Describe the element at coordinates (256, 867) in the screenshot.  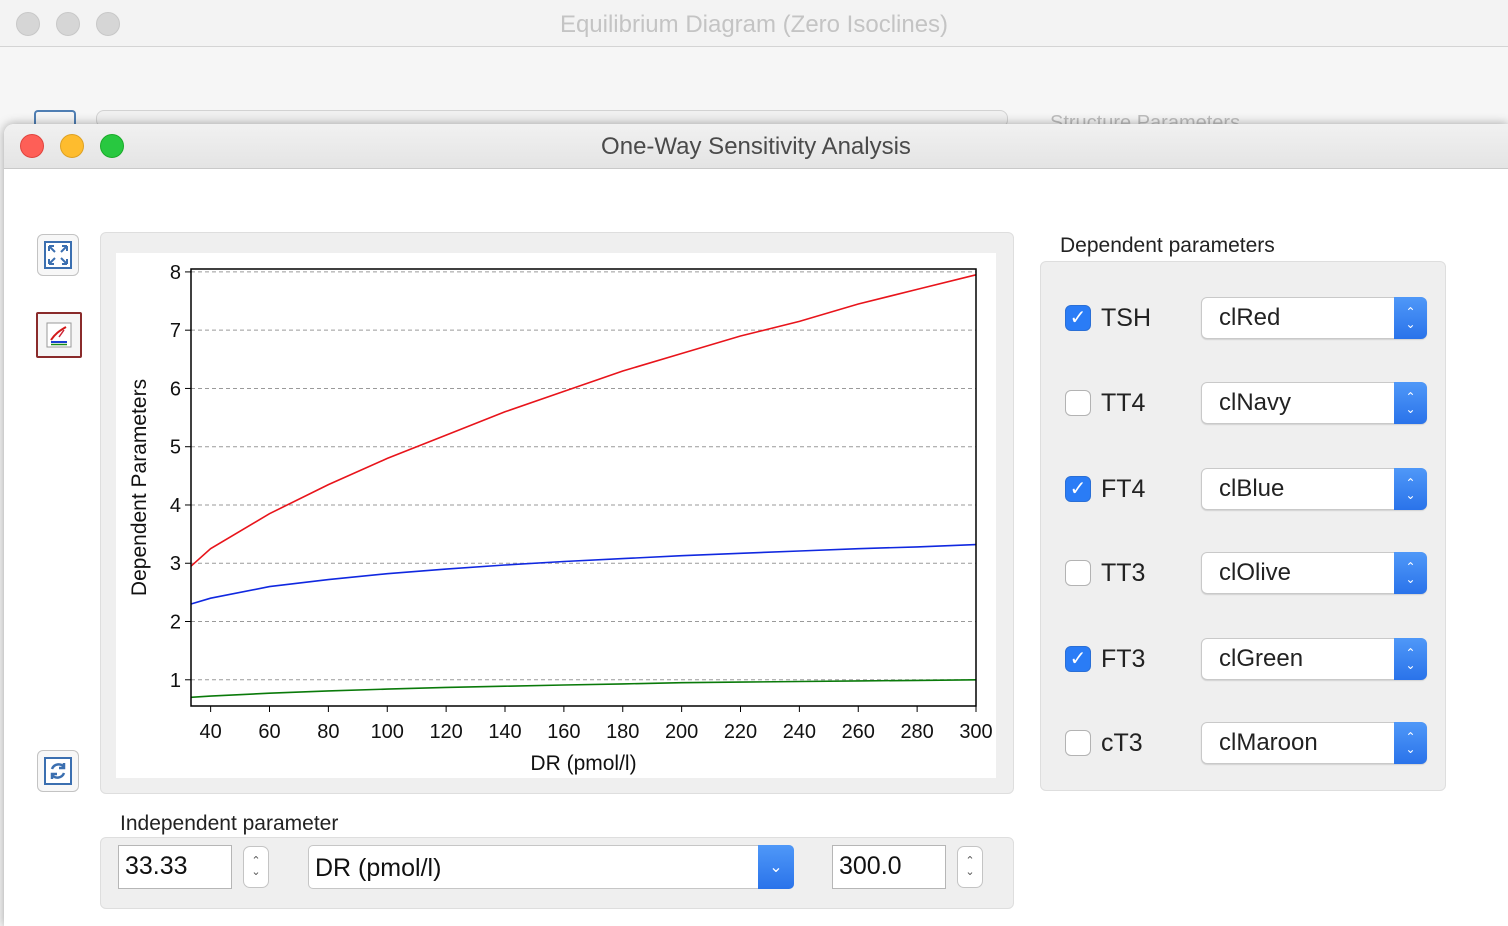
I see `min-value-stepper: ⌃ ⌄` at that location.